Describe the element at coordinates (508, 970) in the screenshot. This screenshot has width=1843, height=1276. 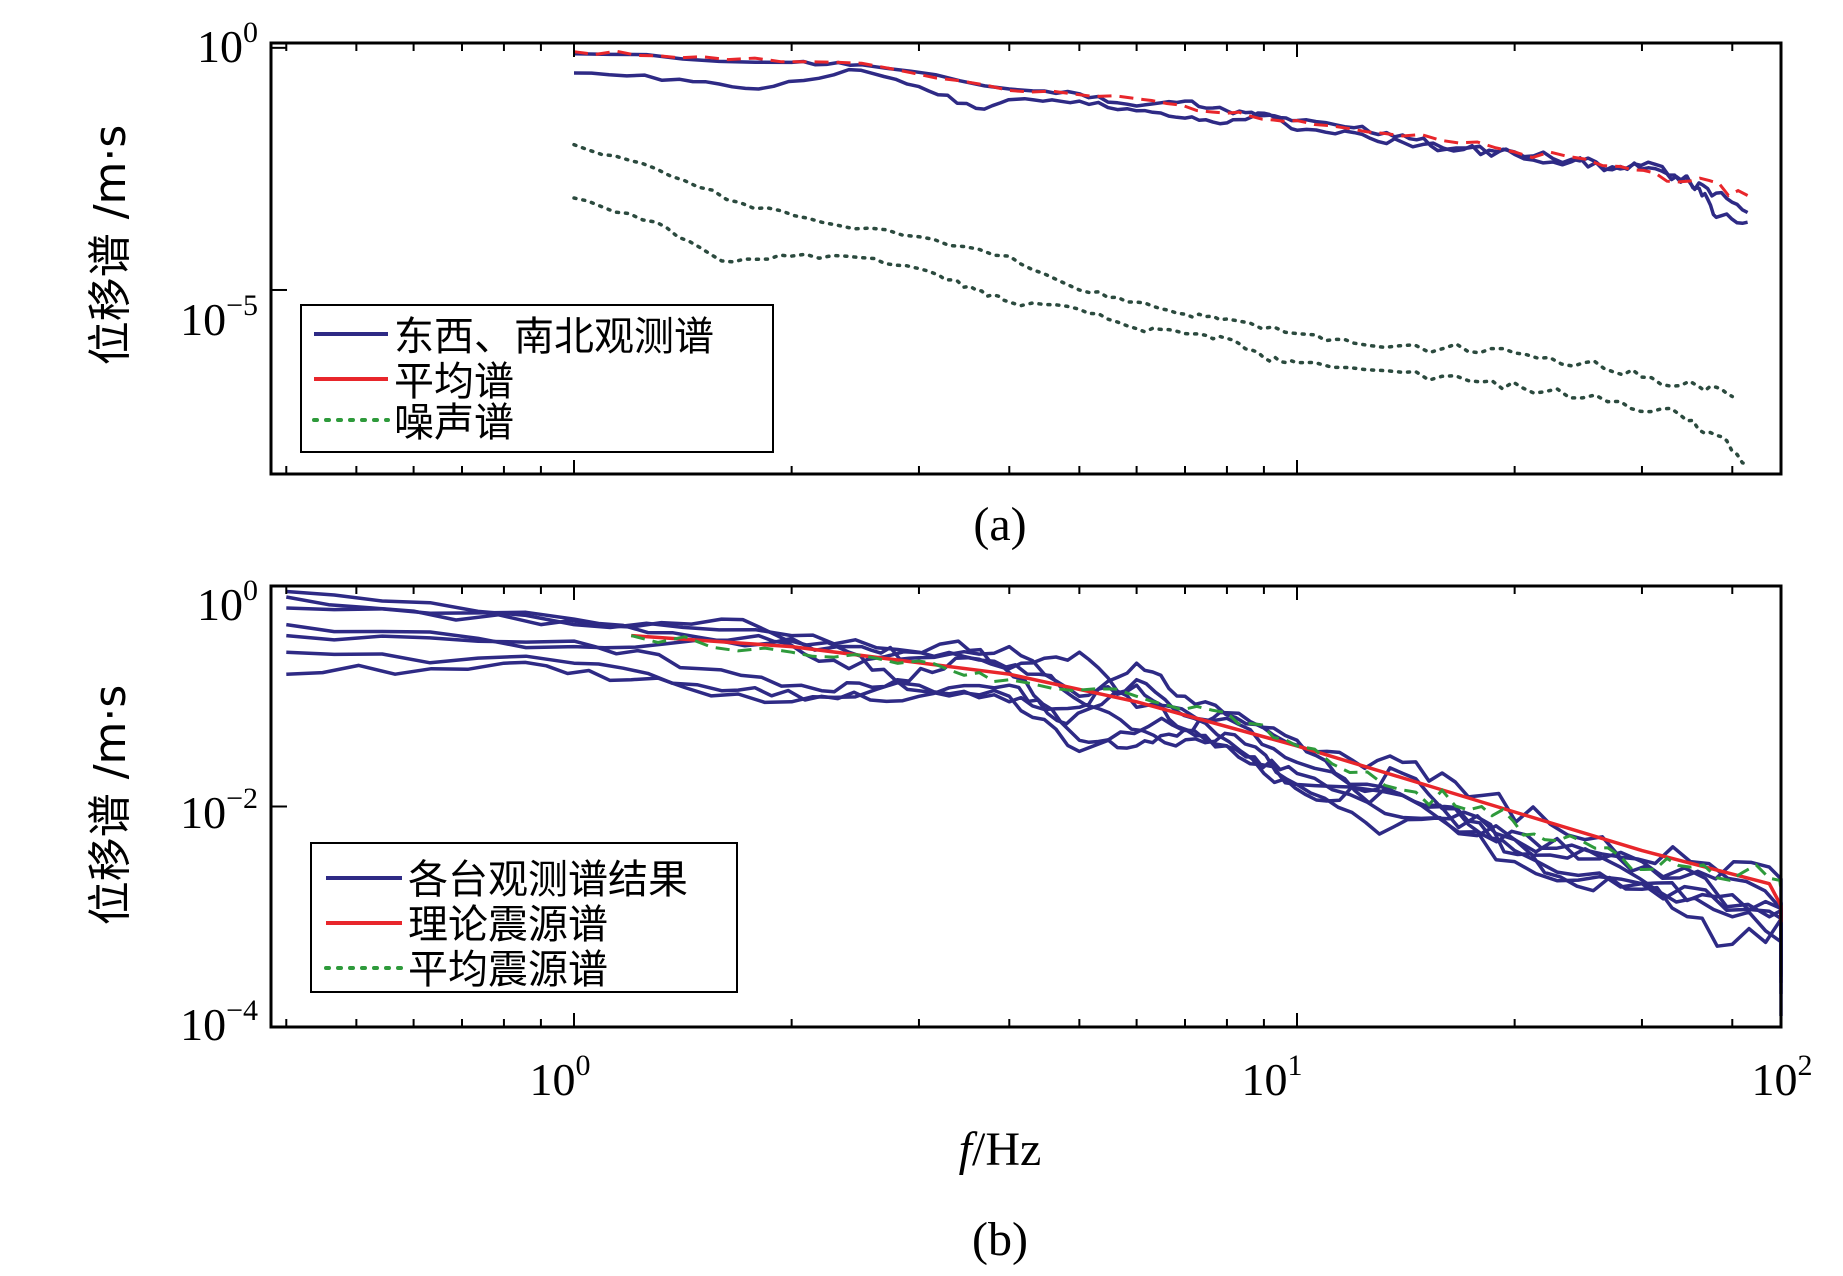
I see `panel-b-legend-label-2: 平均震源谱` at that location.